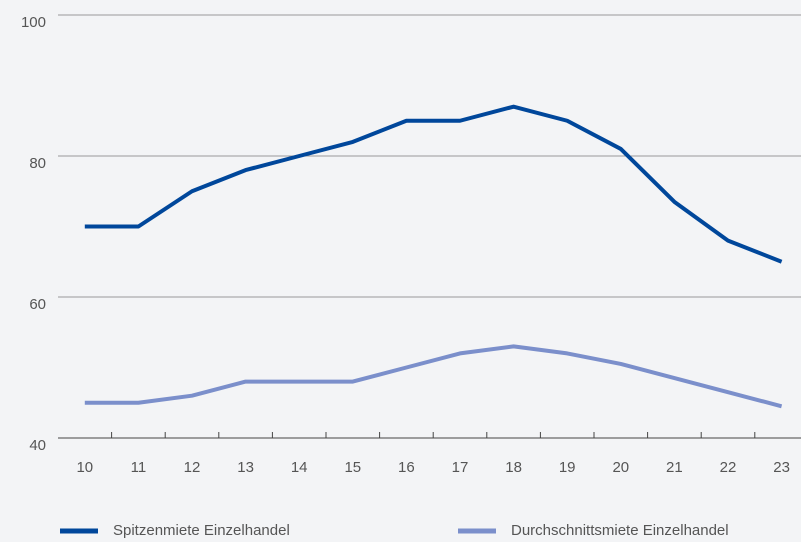  I want to click on x-tick-label: 21, so click(674, 467).